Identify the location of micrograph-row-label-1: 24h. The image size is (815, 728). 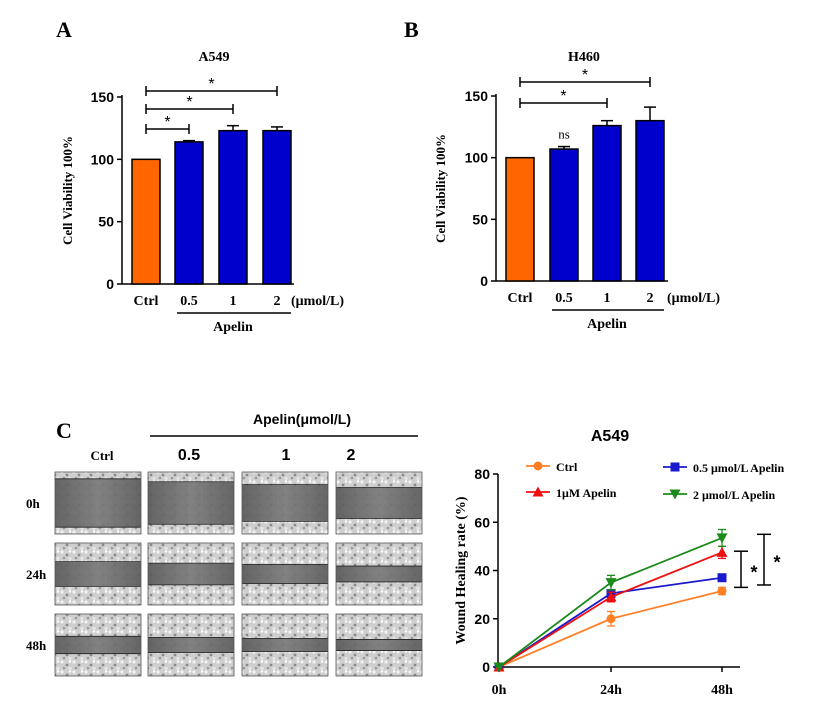
(36, 574).